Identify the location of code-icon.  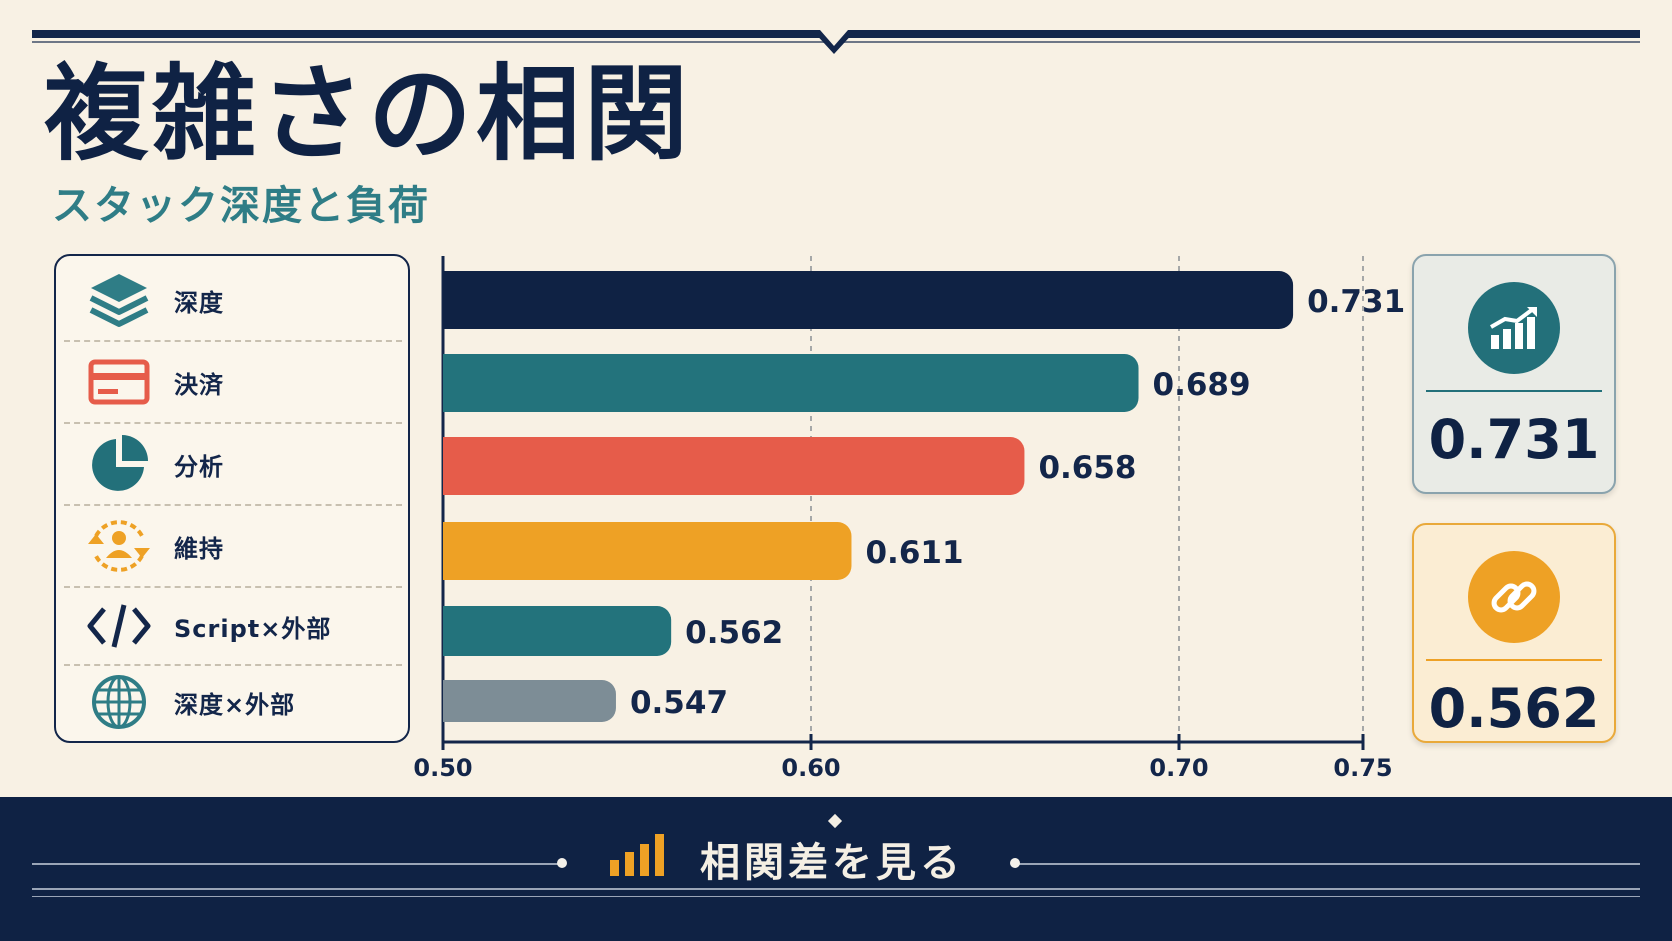
(119, 626).